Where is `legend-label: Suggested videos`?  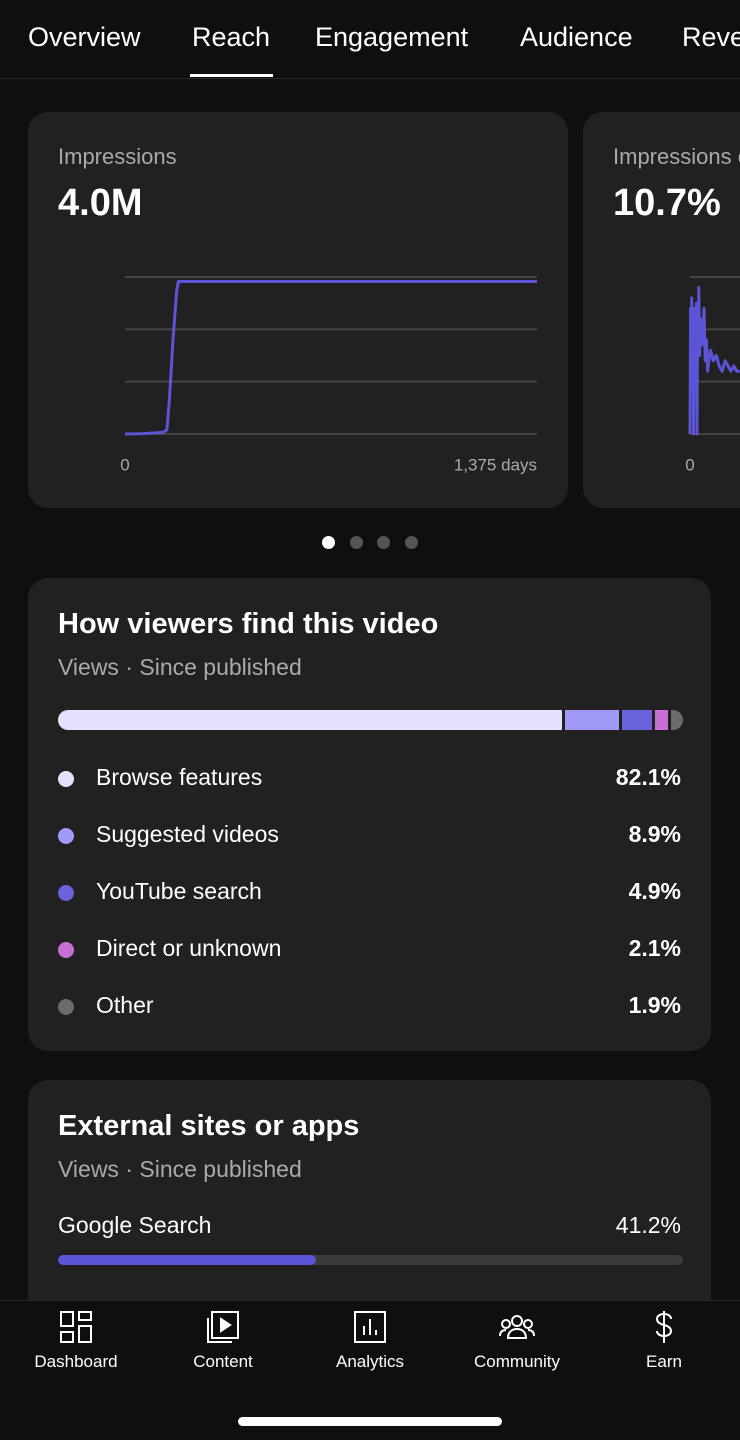 legend-label: Suggested videos is located at coordinates (187, 834).